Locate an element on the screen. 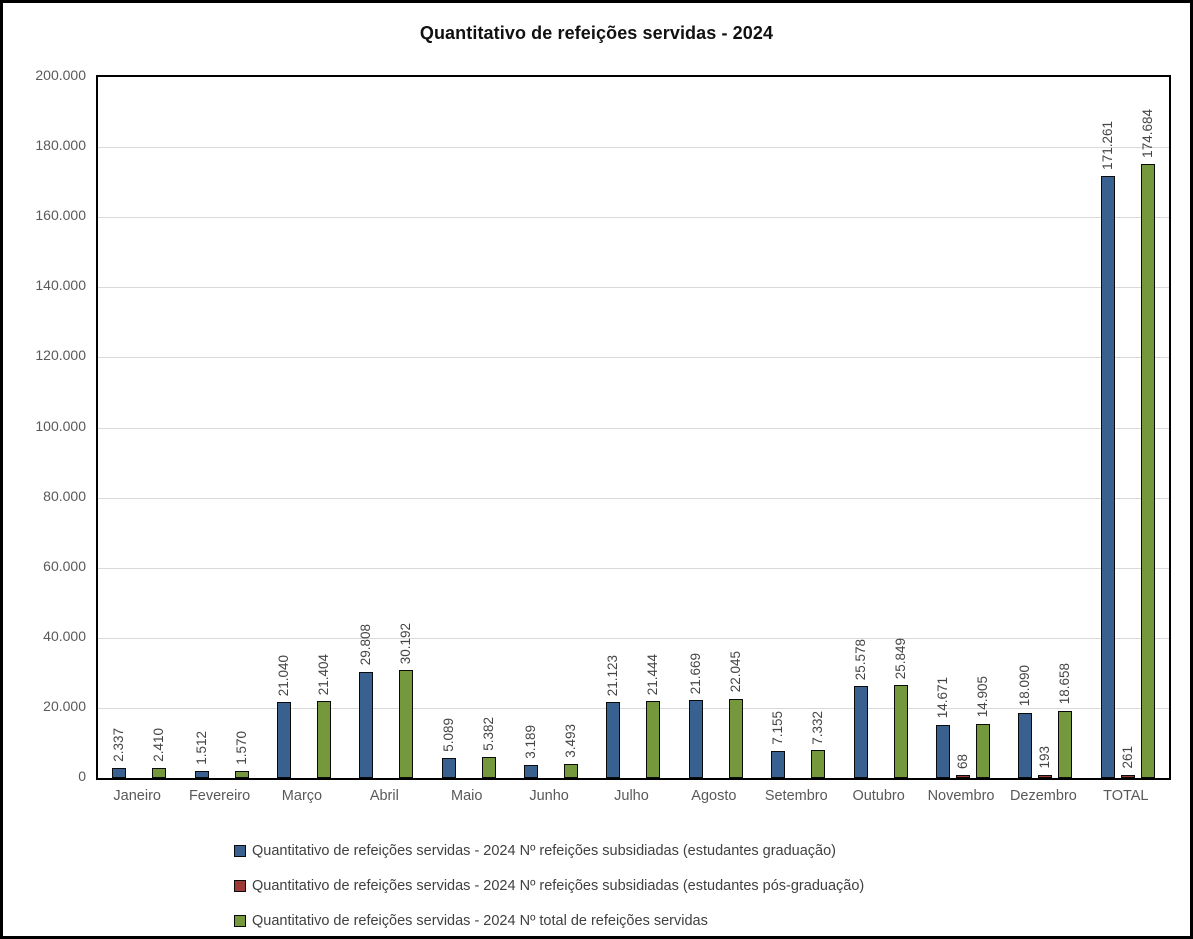 Image resolution: width=1193 pixels, height=939 pixels. x-category-label: Agosto is located at coordinates (714, 796).